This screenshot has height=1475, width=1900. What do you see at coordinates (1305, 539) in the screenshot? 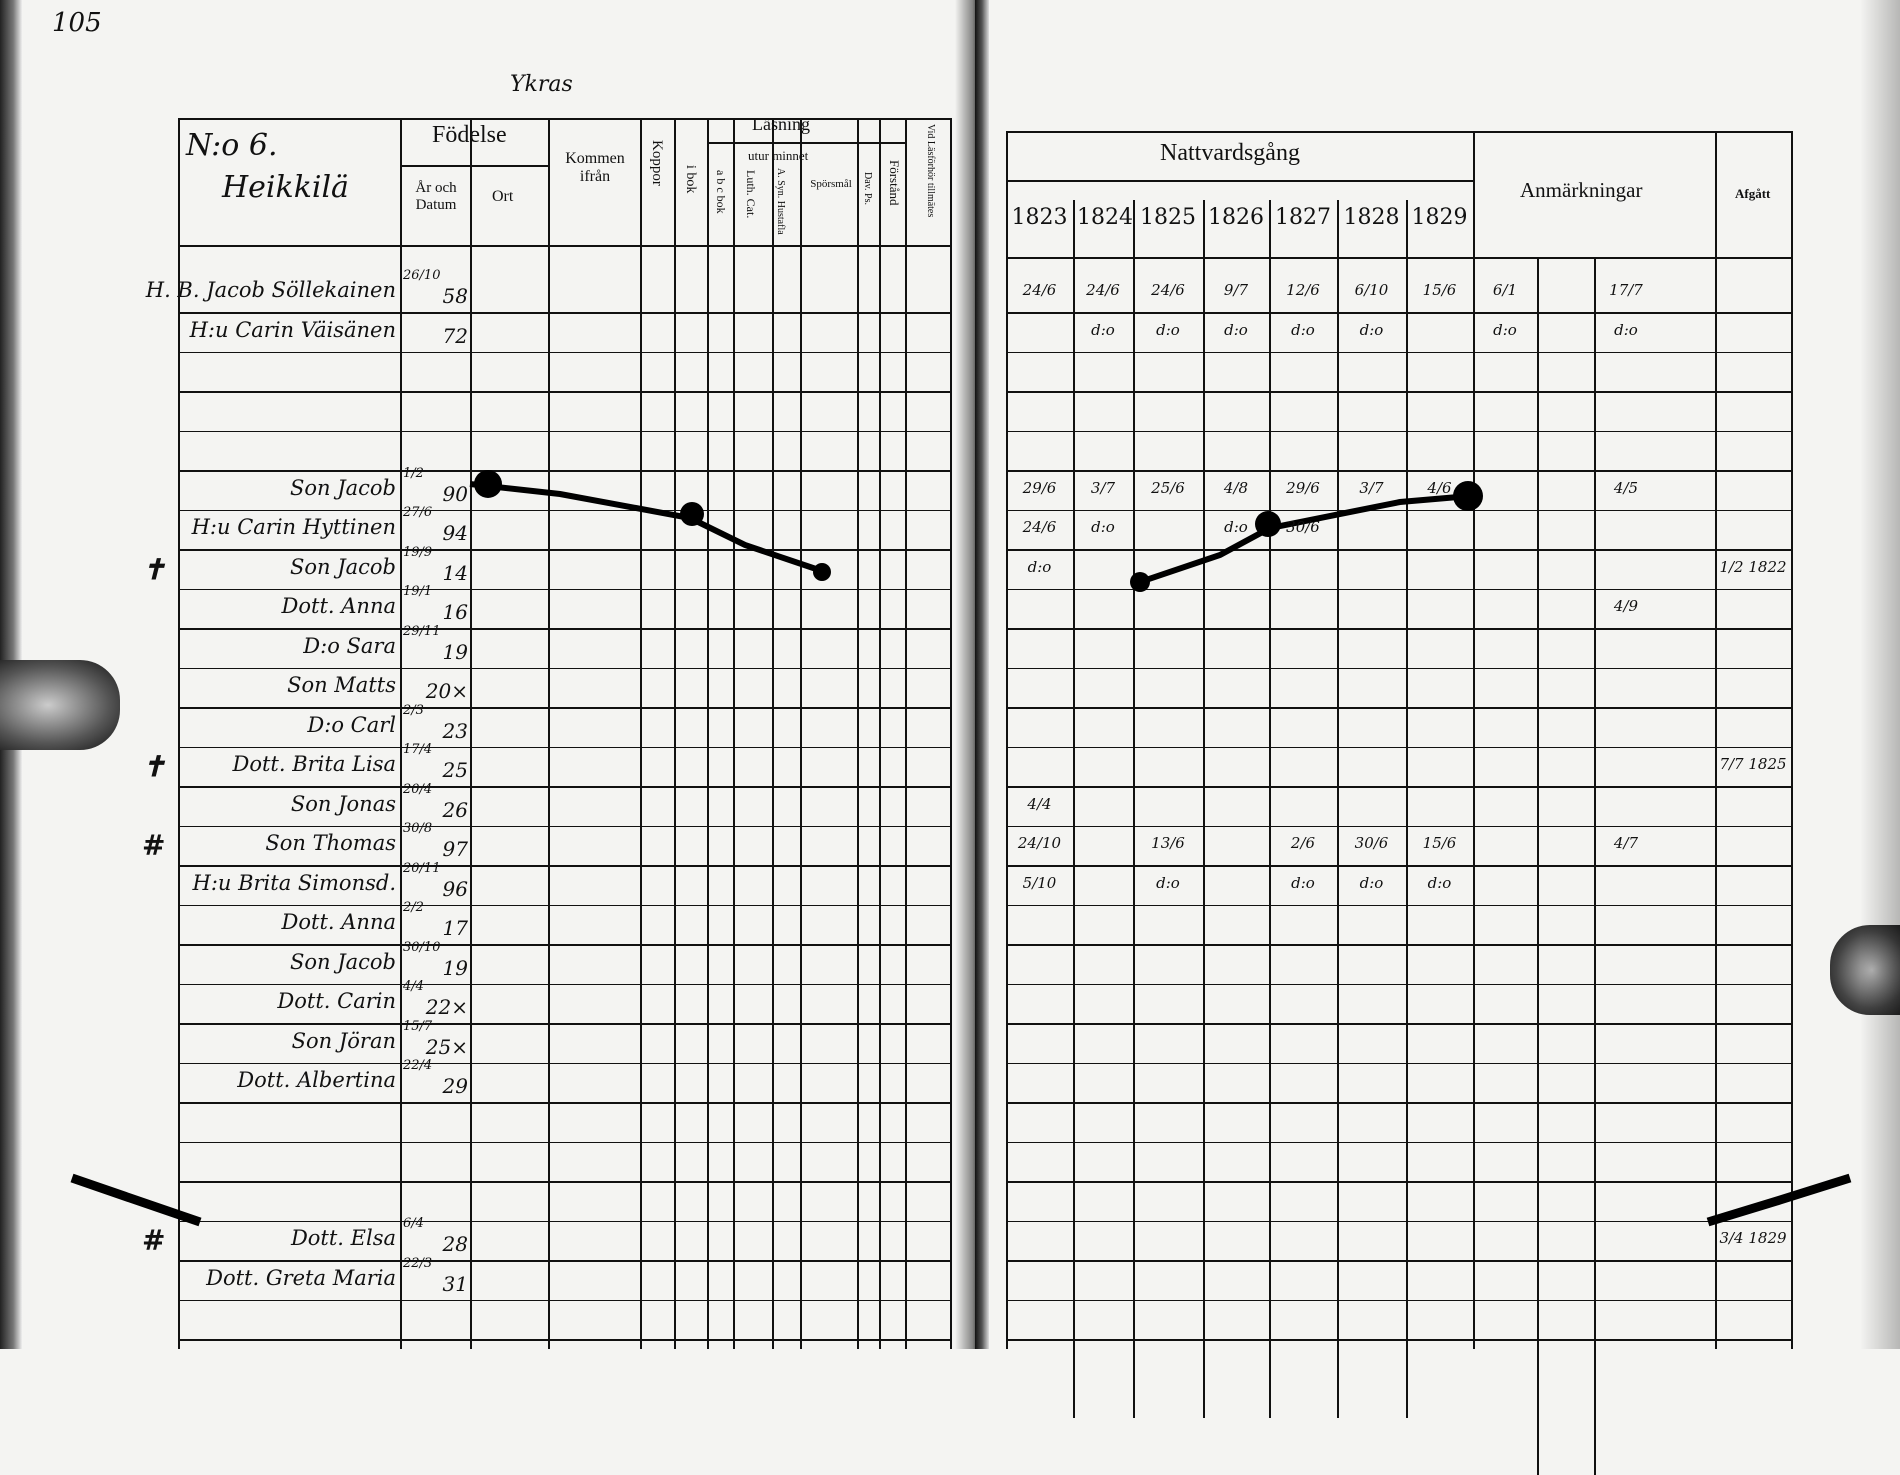
I see `ink-line-right` at bounding box center [1305, 539].